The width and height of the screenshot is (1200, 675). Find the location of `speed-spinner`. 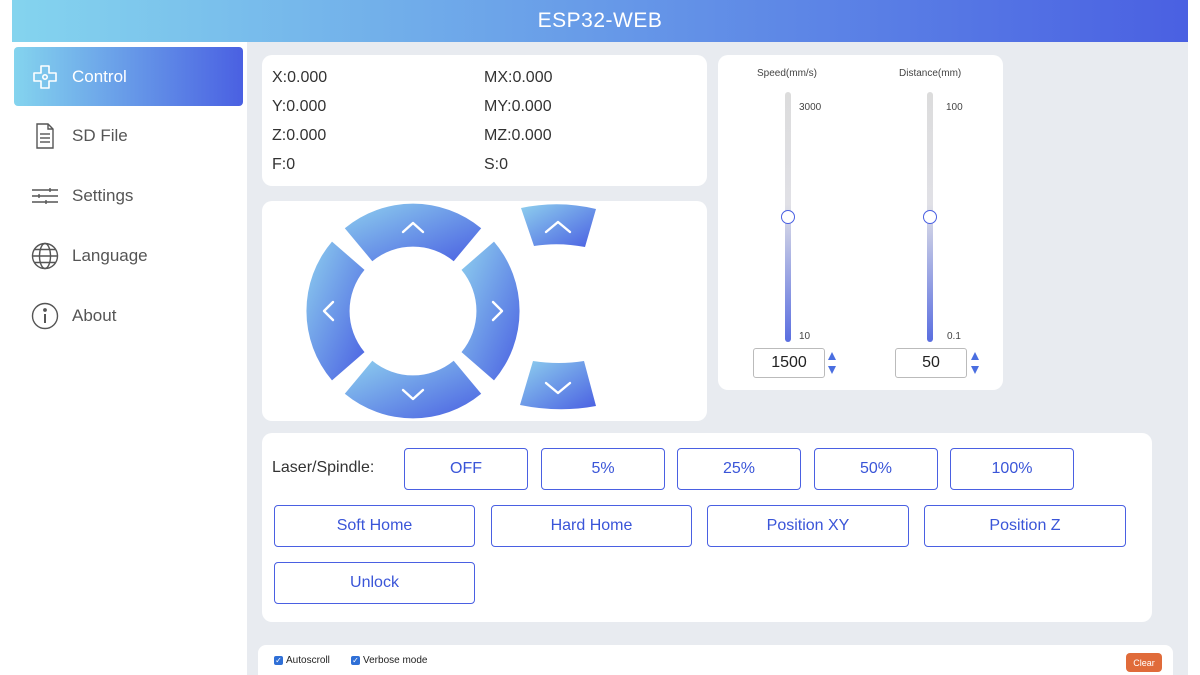

speed-spinner is located at coordinates (832, 363).